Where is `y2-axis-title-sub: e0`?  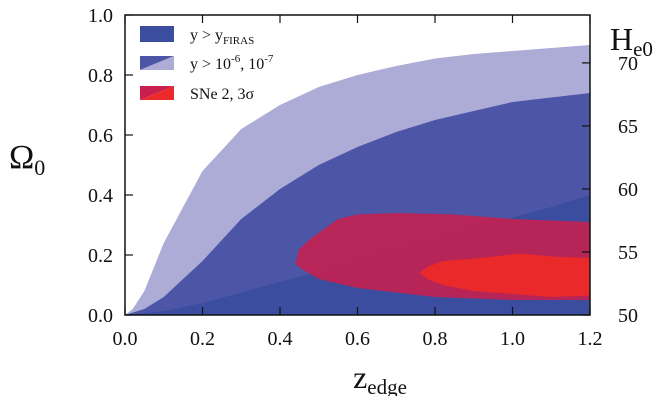
y2-axis-title-sub: e0 is located at coordinates (643, 49).